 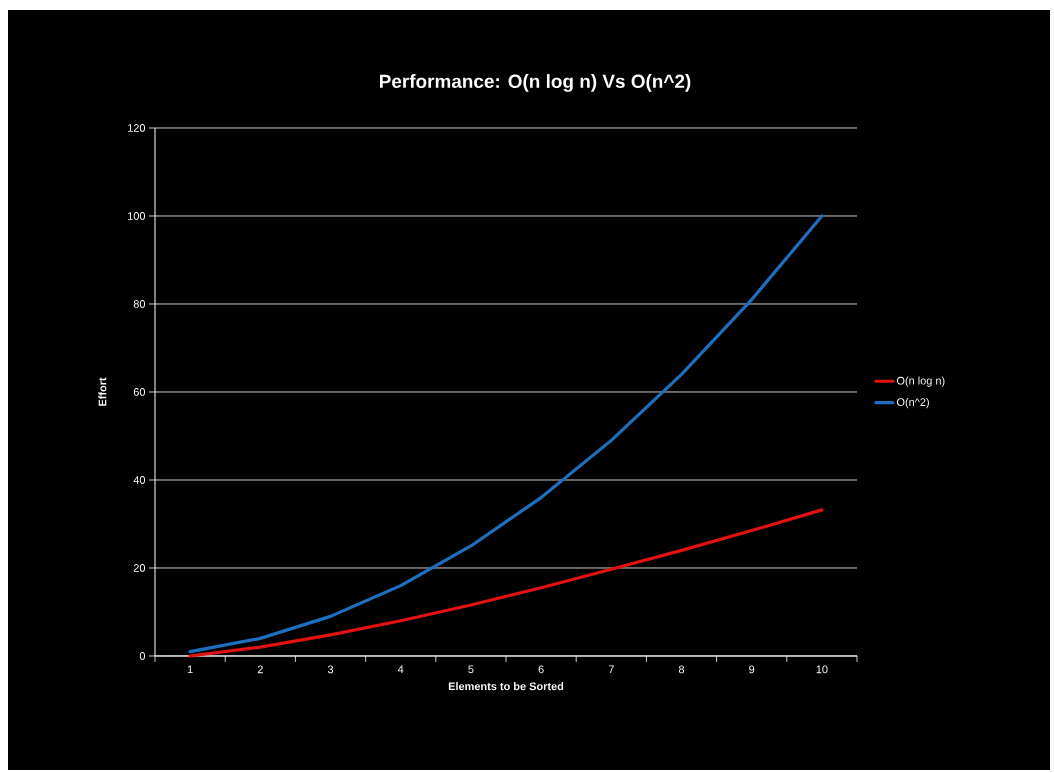 I want to click on x-tick-label: 1, so click(x=190, y=669).